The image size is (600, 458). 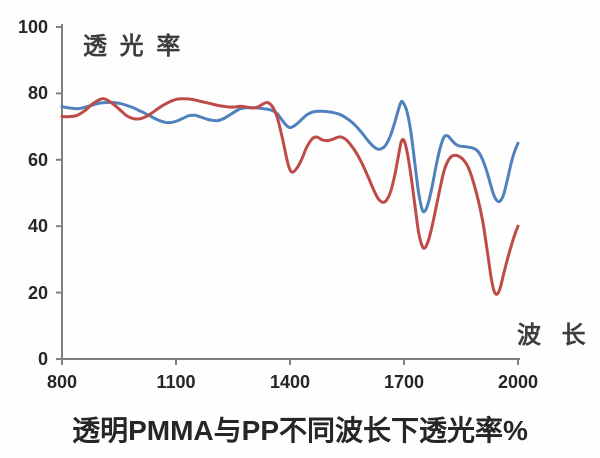 What do you see at coordinates (37, 226) in the screenshot?
I see `y-tick-label-40: 40` at bounding box center [37, 226].